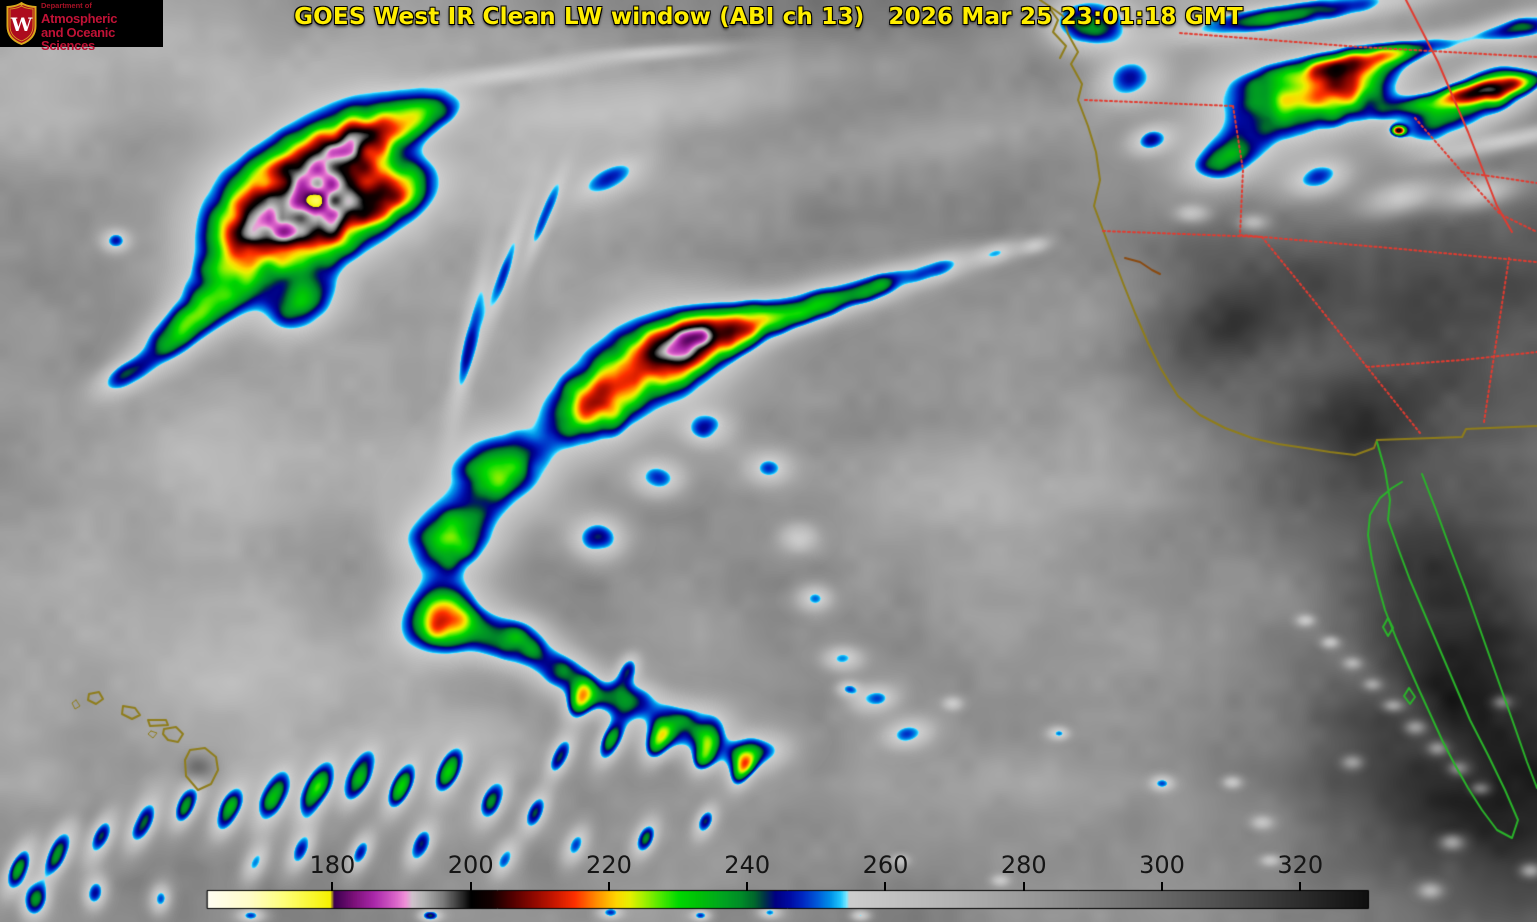  I want to click on logo-line-2: and Oceanic Sciences, so click(78, 38).